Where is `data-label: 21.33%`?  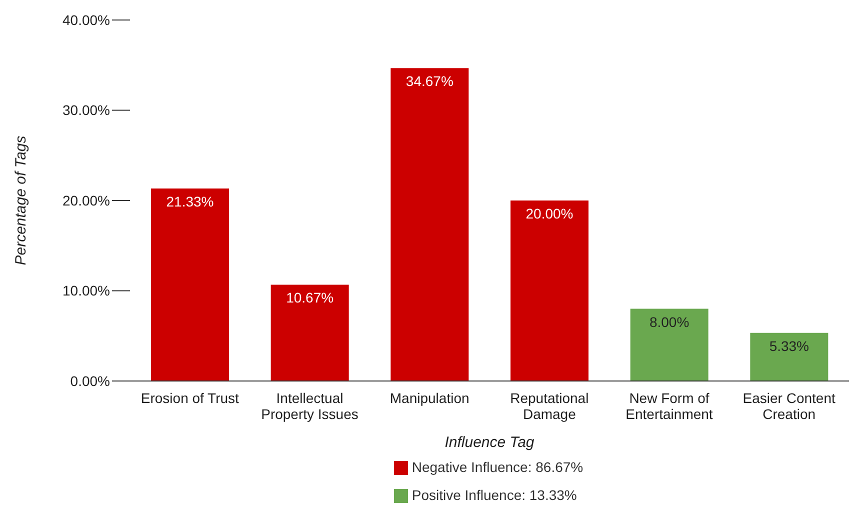
data-label: 21.33% is located at coordinates (190, 201).